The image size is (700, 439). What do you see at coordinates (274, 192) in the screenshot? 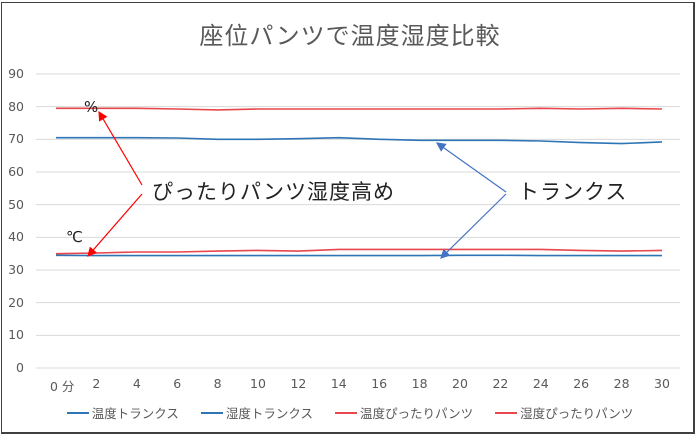
I see `annotation-fit-pants: ぴったりパンツ湿度高め` at bounding box center [274, 192].